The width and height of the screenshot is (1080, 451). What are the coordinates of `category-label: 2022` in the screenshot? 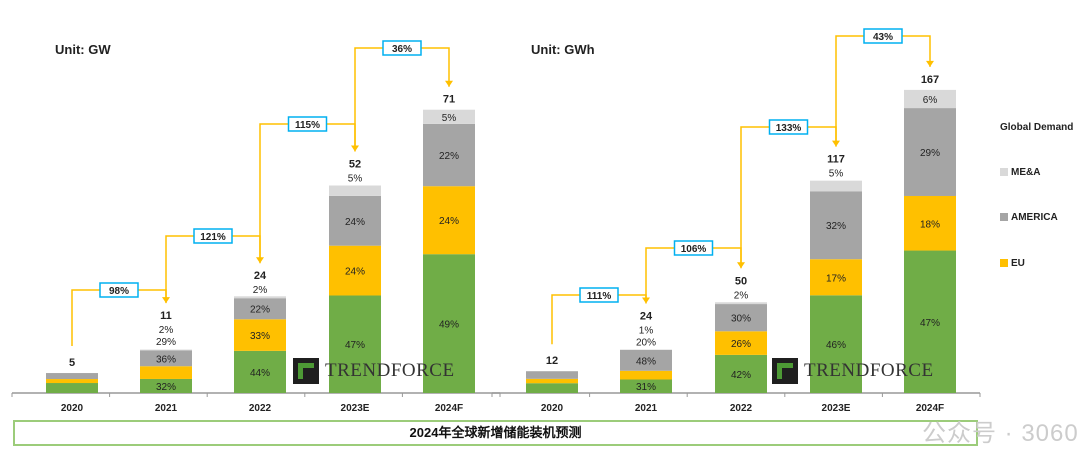 It's located at (260, 408).